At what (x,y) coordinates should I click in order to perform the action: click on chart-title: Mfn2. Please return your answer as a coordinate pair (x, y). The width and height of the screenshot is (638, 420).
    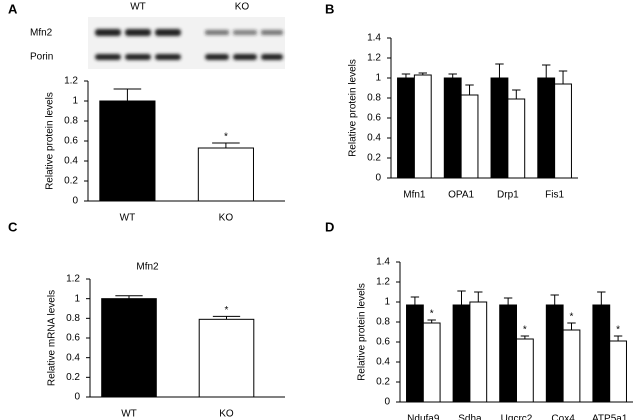
    Looking at the image, I should click on (147, 267).